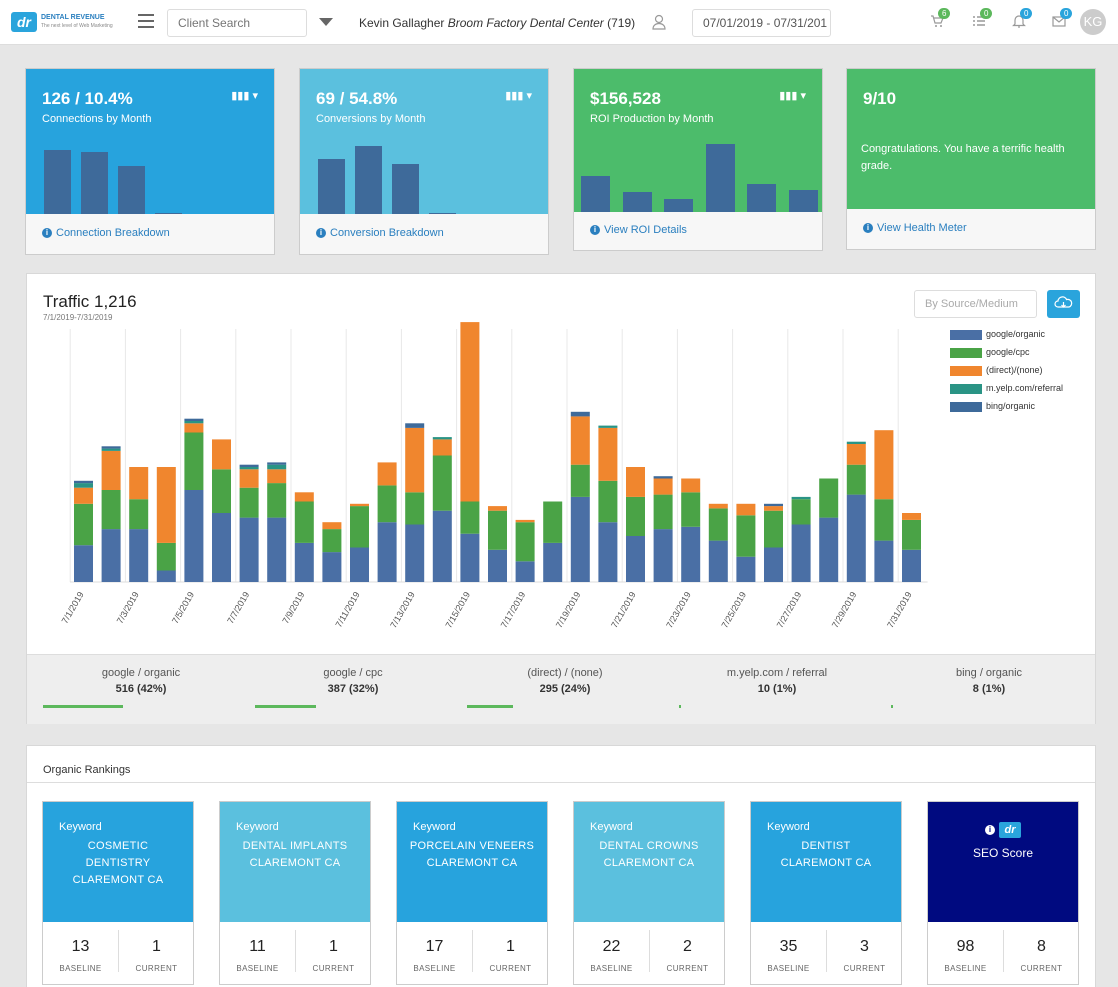  I want to click on x-tick-label: 7/1/2019, so click(73, 607).